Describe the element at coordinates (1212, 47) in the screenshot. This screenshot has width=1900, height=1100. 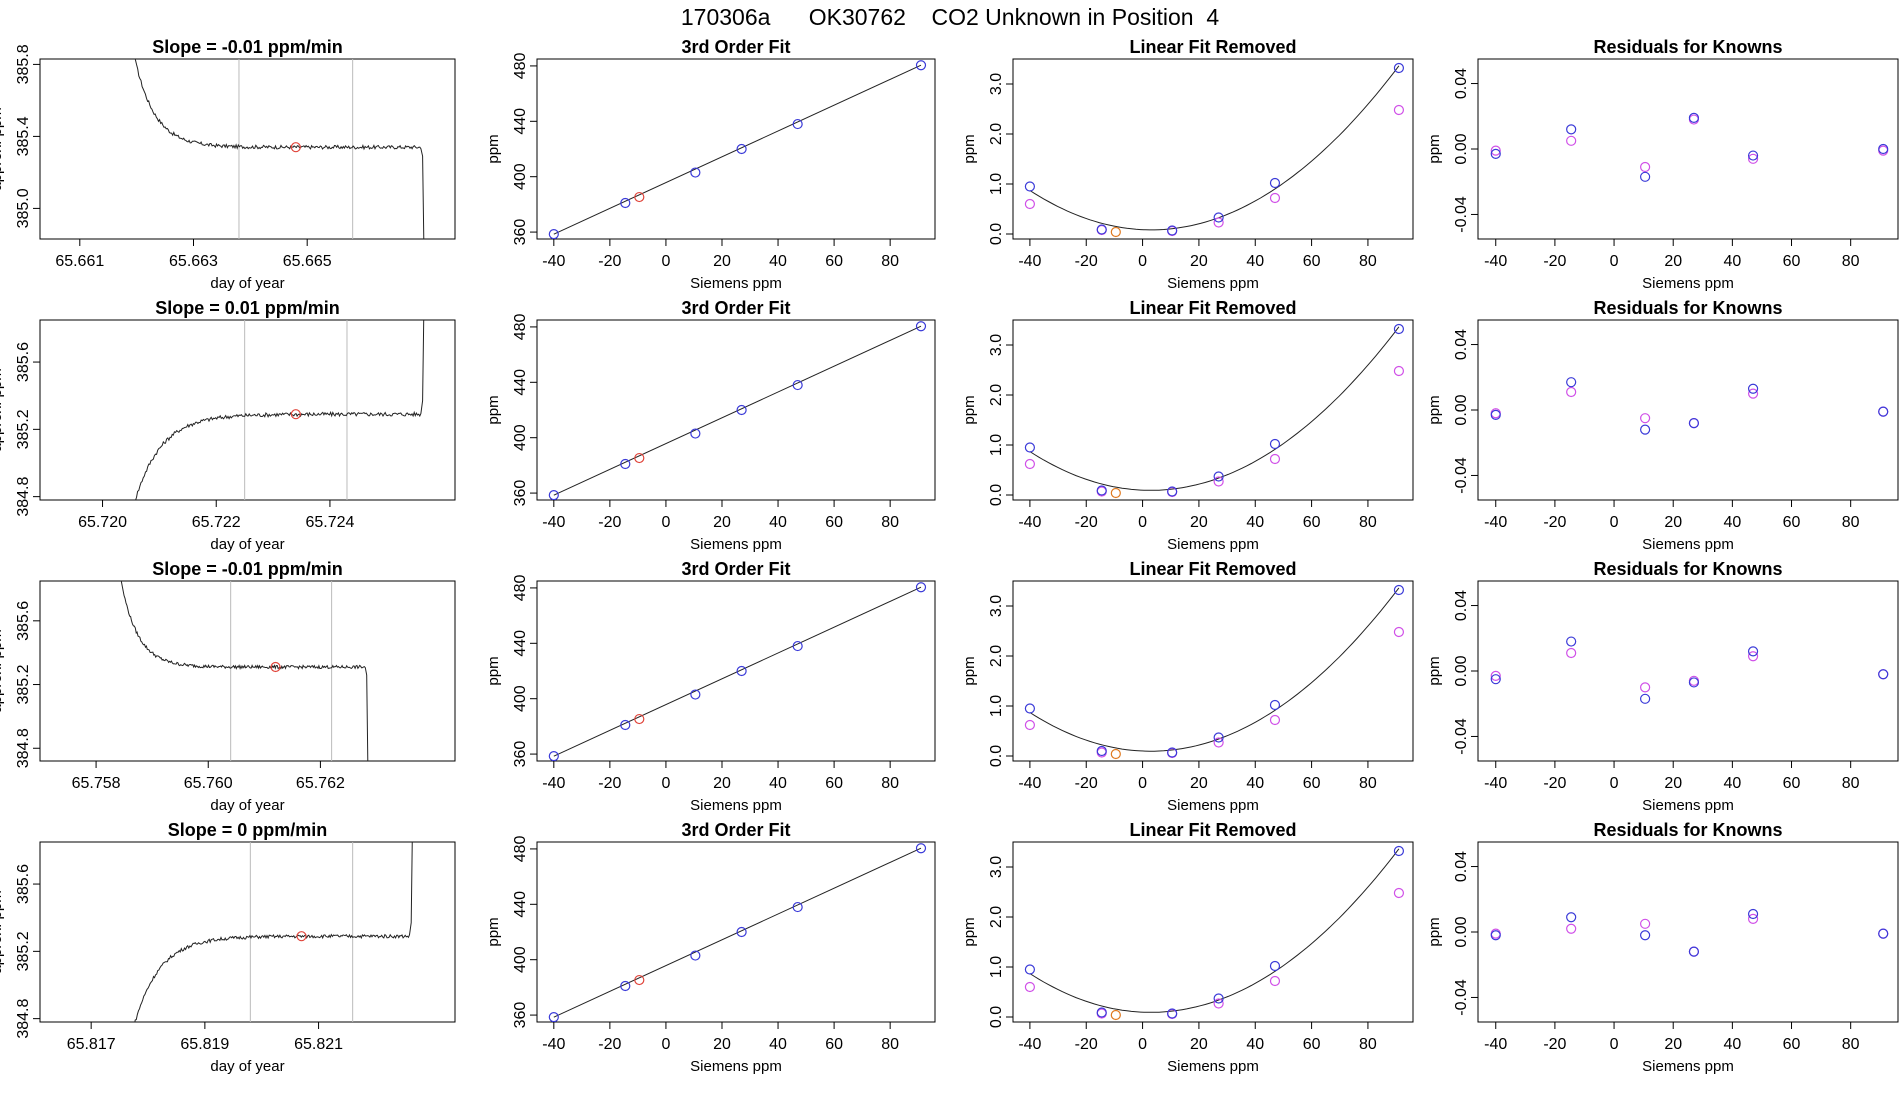
I see `panel-title: Linear Fit Removed` at that location.